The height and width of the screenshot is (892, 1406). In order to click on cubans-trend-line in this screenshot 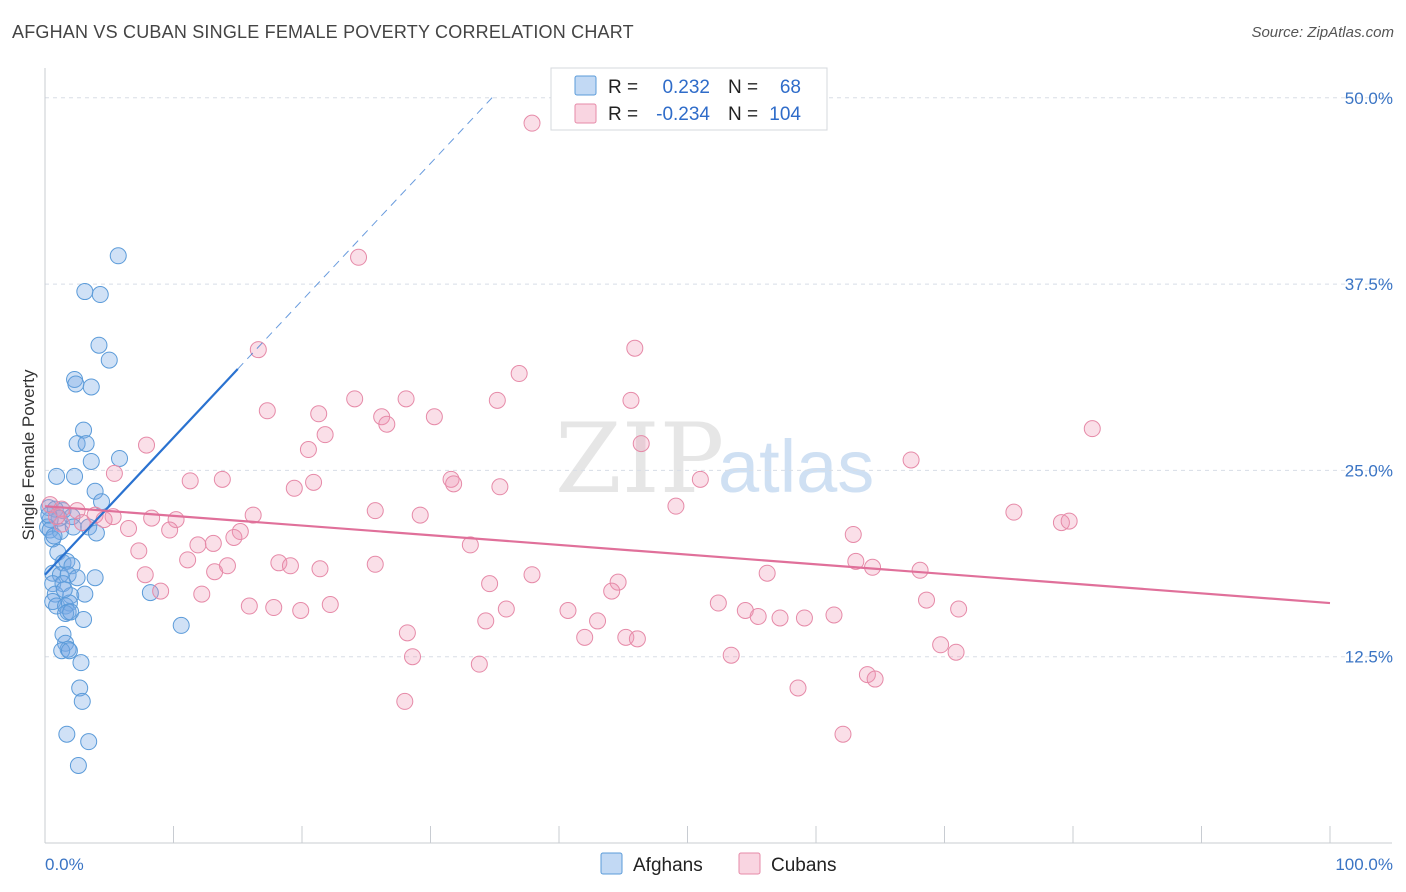, I will do `click(687, 555)`.